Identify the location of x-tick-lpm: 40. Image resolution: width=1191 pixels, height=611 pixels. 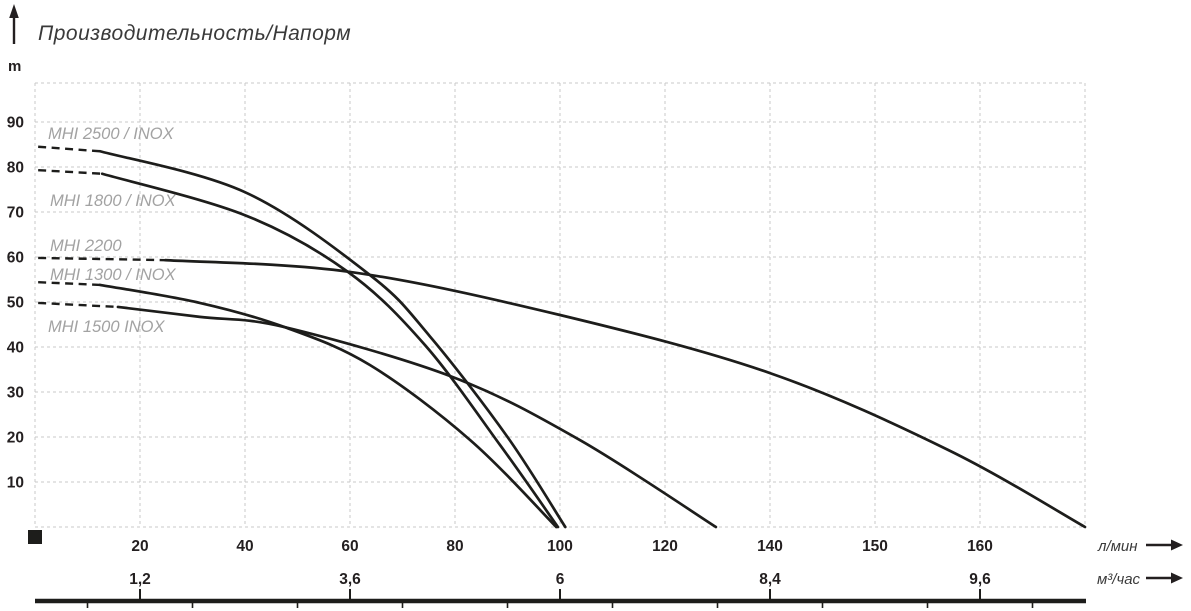
(244, 546).